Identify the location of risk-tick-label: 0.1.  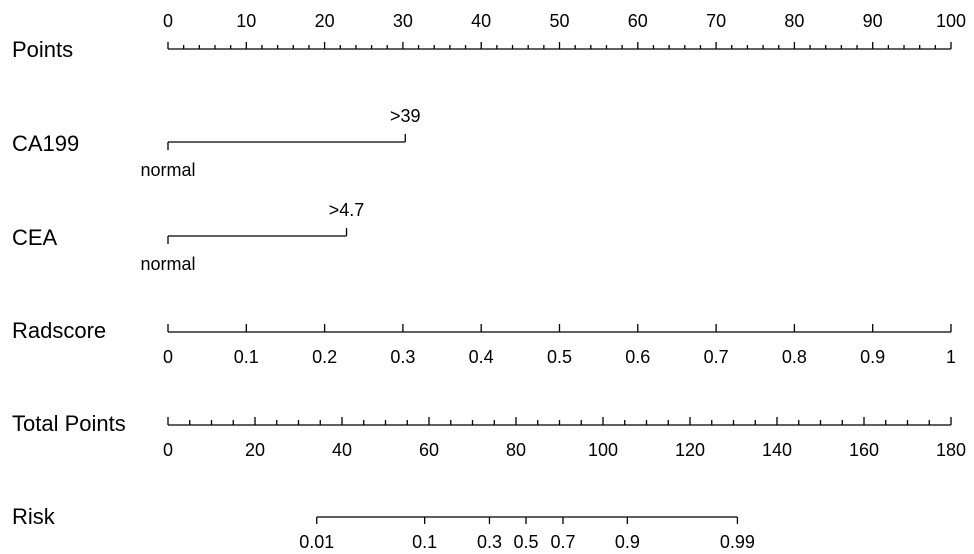
(424, 542).